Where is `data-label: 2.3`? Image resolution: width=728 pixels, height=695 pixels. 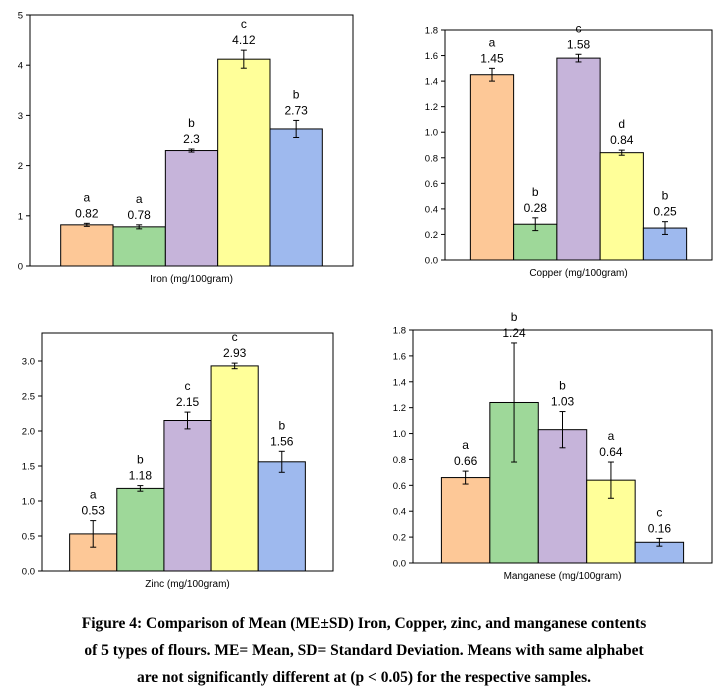 data-label: 2.3 is located at coordinates (191, 139).